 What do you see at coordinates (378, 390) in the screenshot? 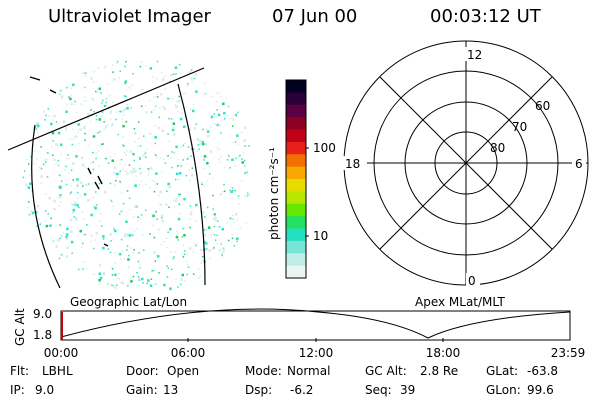
I see `info-seq-key: Seq:` at bounding box center [378, 390].